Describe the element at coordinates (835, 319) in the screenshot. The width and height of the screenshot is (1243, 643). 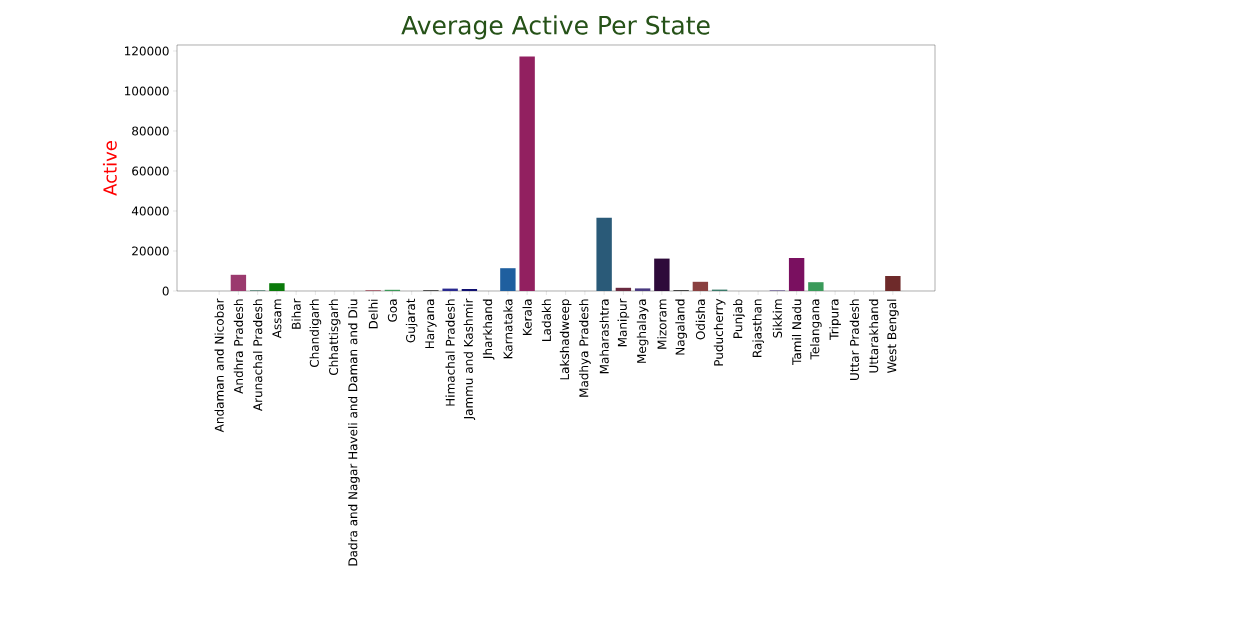
I see `x-tick-label: Tripura` at that location.